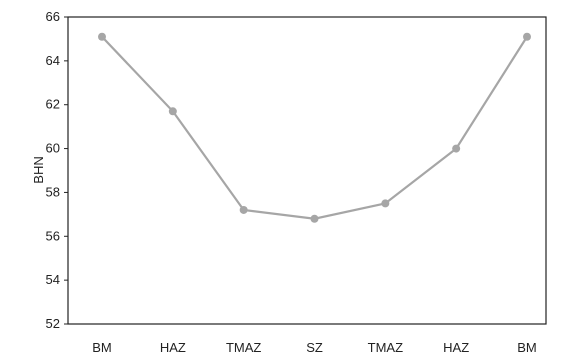  Describe the element at coordinates (57, 170) in the screenshot. I see `y-tick-labels: 52 54 56 58 60 62 64 66` at that location.